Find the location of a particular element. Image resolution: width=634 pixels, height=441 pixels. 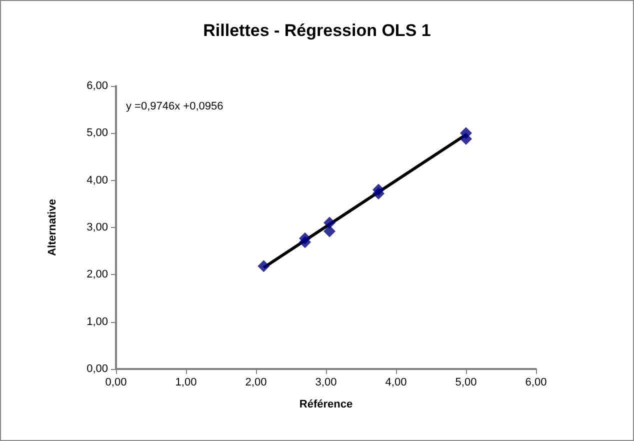

y-tick-label: 3,00 is located at coordinates (97, 228).